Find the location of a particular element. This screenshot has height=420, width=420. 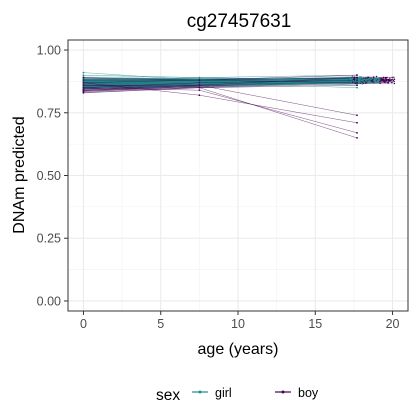

x-tick-label: 10 is located at coordinates (238, 324).